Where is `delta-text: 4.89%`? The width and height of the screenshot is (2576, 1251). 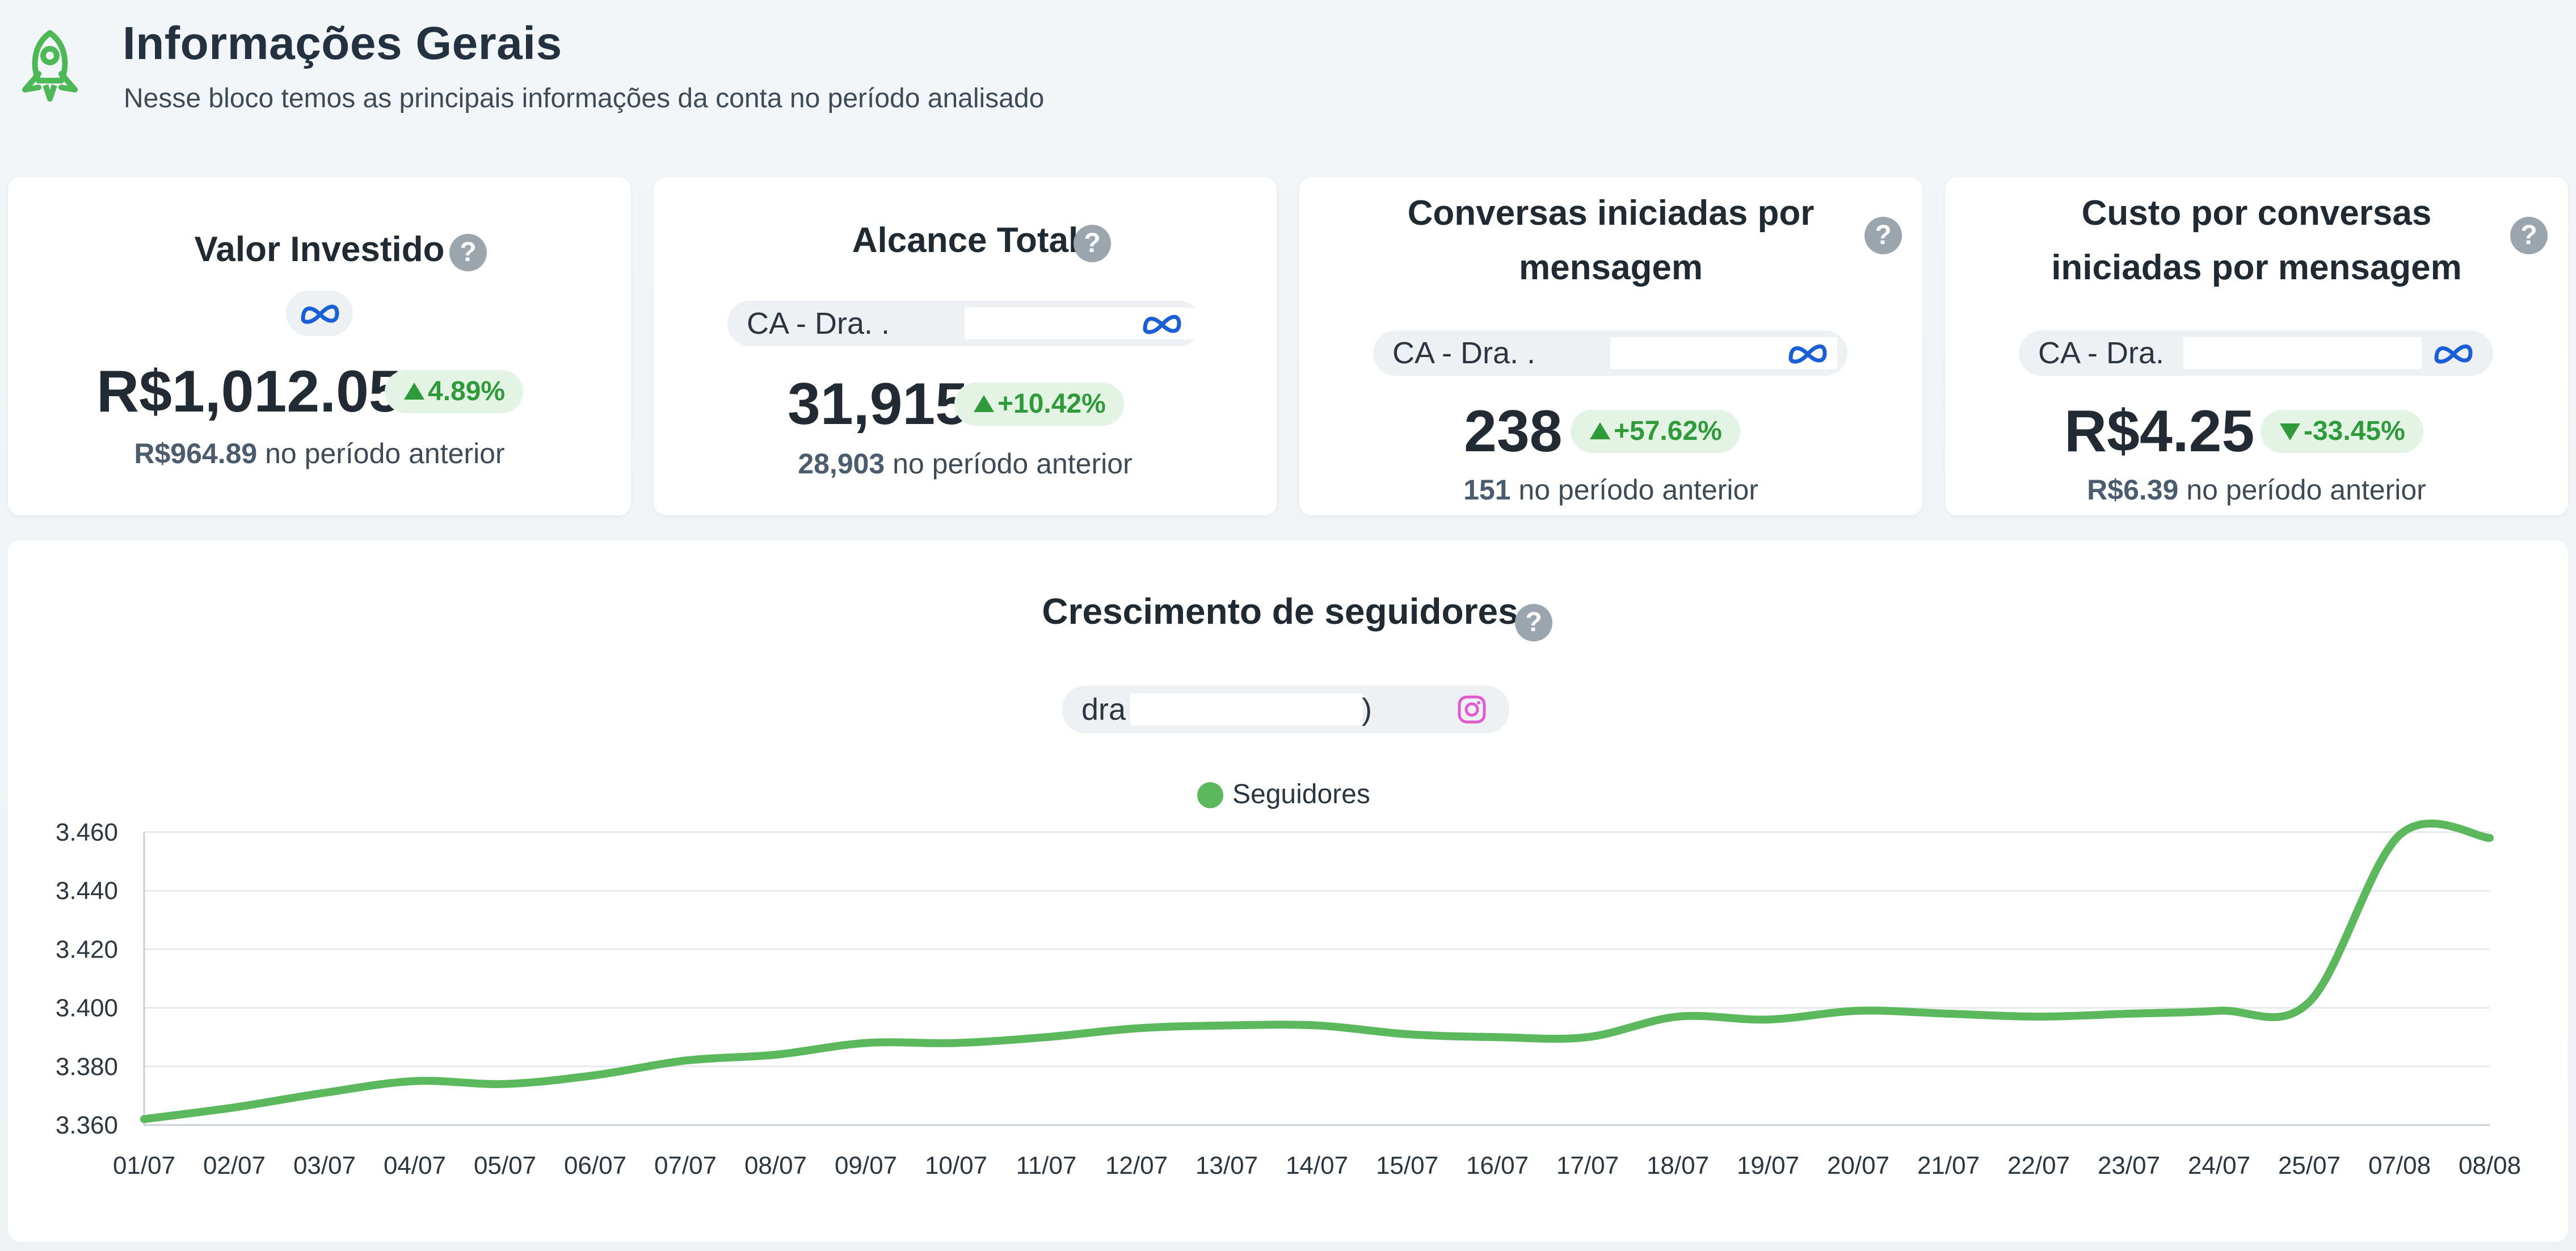 delta-text: 4.89% is located at coordinates (467, 391).